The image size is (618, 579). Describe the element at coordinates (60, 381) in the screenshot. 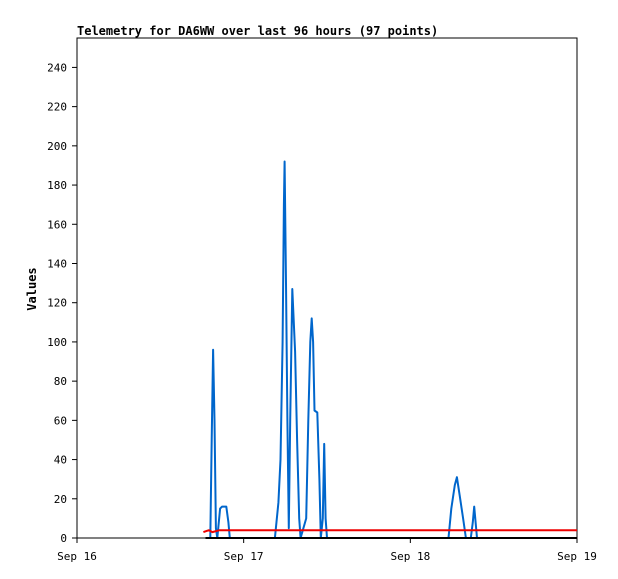

I see `y-tick-label: 80` at that location.